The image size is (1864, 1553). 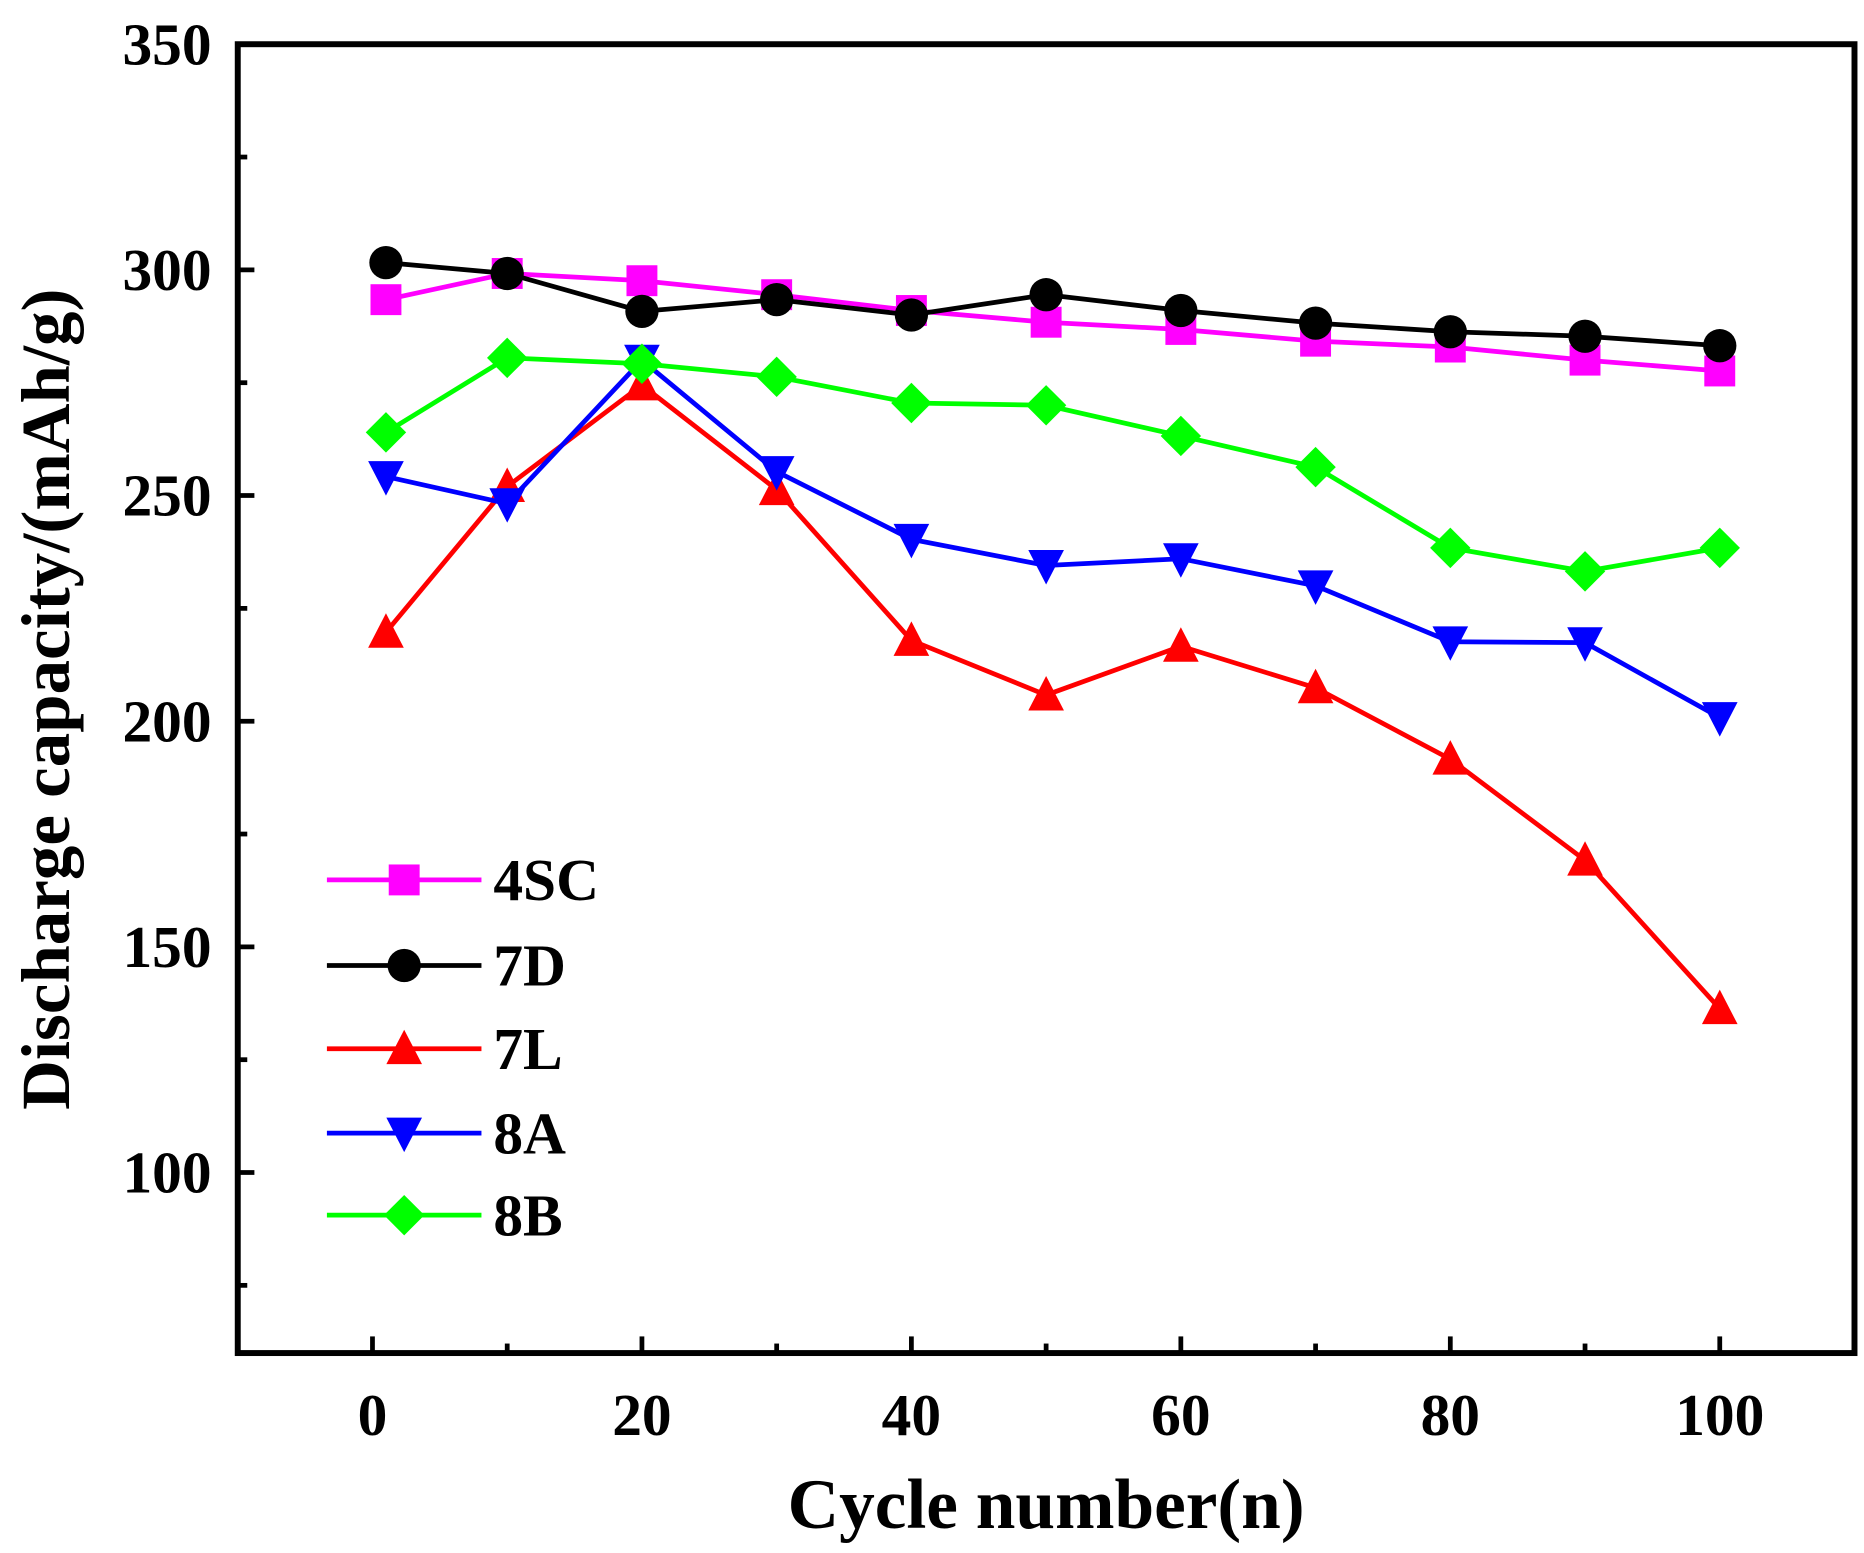 I want to click on legend-label: 8A, so click(x=529, y=1133).